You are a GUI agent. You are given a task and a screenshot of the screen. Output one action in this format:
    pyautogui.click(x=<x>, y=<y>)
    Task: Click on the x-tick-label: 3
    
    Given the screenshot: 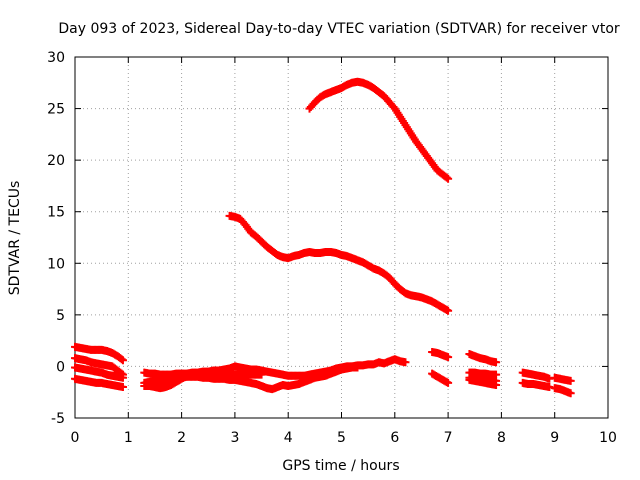 What is the action you would take?
    pyautogui.click(x=234, y=438)
    